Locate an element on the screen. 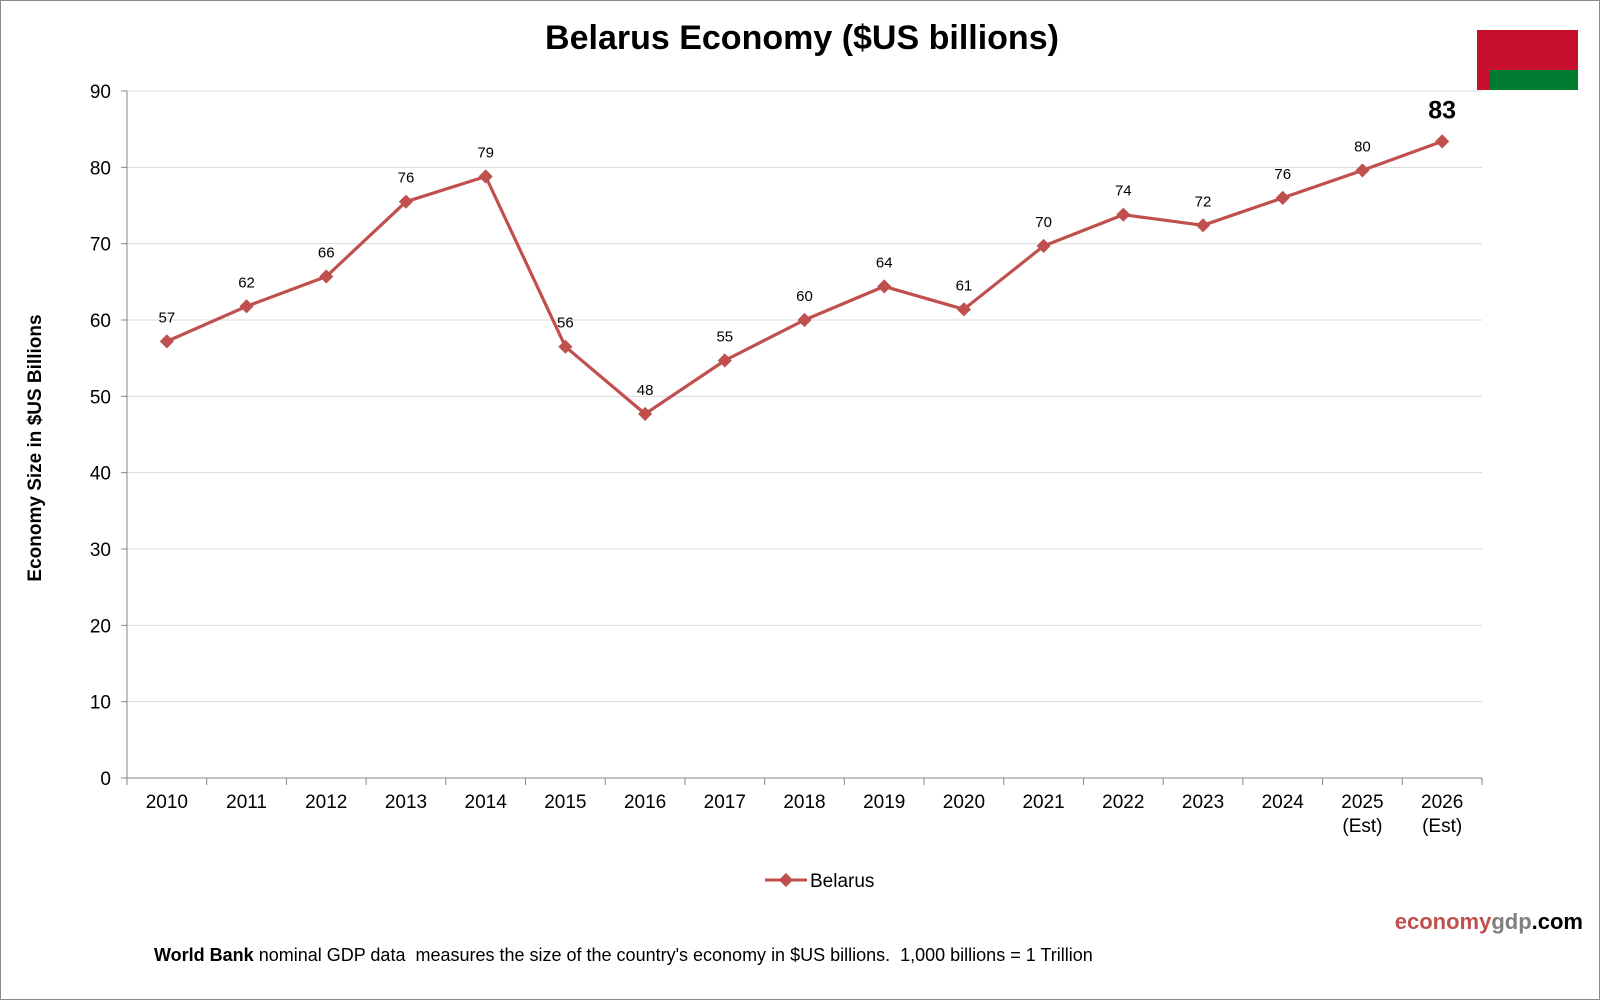 This screenshot has height=1003, width=1602. y-tick-label-50: 50 is located at coordinates (100, 397).